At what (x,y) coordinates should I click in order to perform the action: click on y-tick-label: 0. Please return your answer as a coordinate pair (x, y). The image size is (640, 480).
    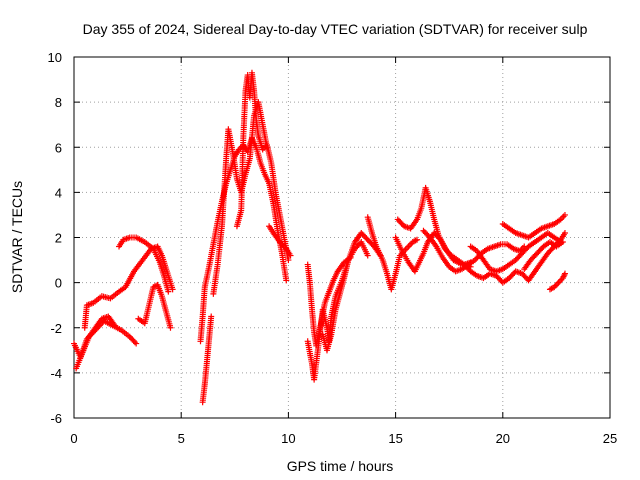
    Looking at the image, I should click on (58, 283).